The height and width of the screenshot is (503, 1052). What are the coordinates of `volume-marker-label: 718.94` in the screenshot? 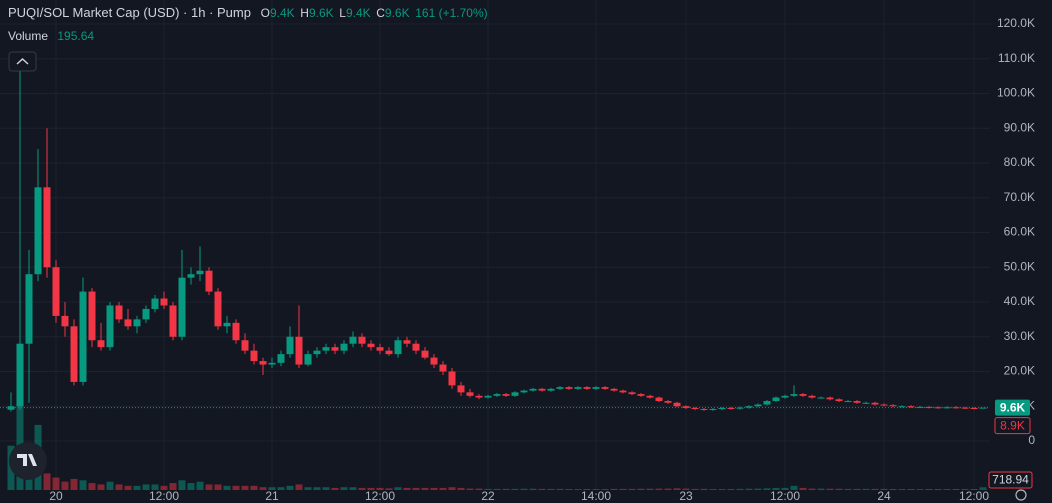 It's located at (1010, 480).